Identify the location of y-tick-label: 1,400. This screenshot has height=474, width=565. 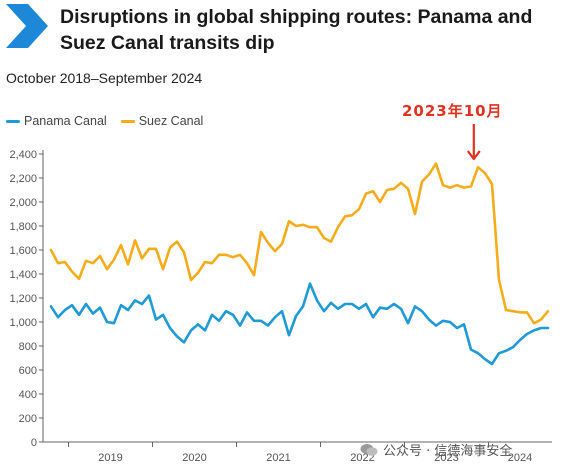
(23, 275).